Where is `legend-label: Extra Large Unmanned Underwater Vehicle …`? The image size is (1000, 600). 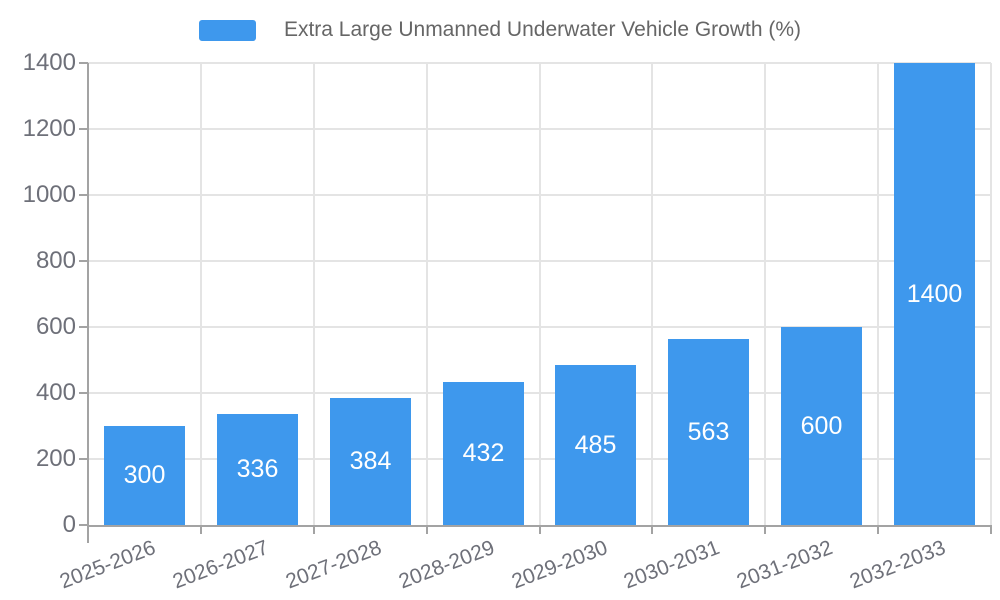
legend-label: Extra Large Unmanned Underwater Vehicle … is located at coordinates (542, 29).